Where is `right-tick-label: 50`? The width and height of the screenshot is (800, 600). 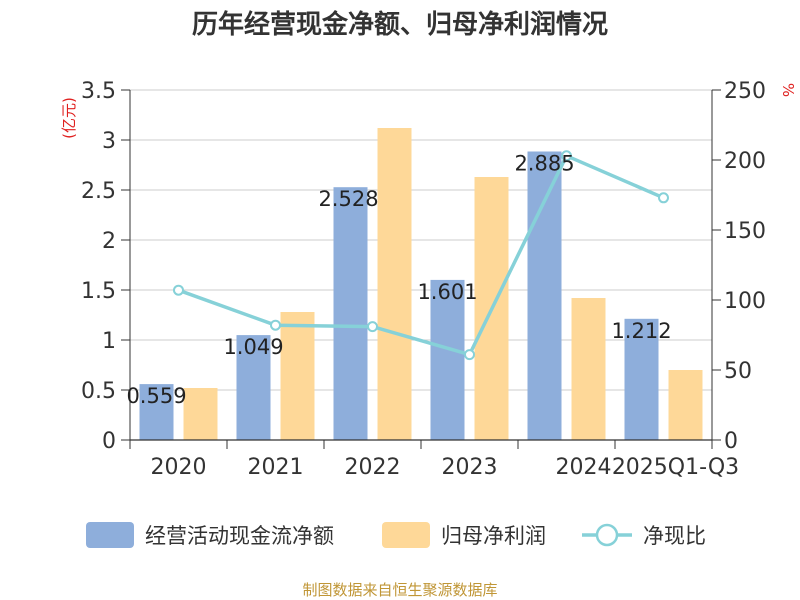 right-tick-label: 50 is located at coordinates (738, 371).